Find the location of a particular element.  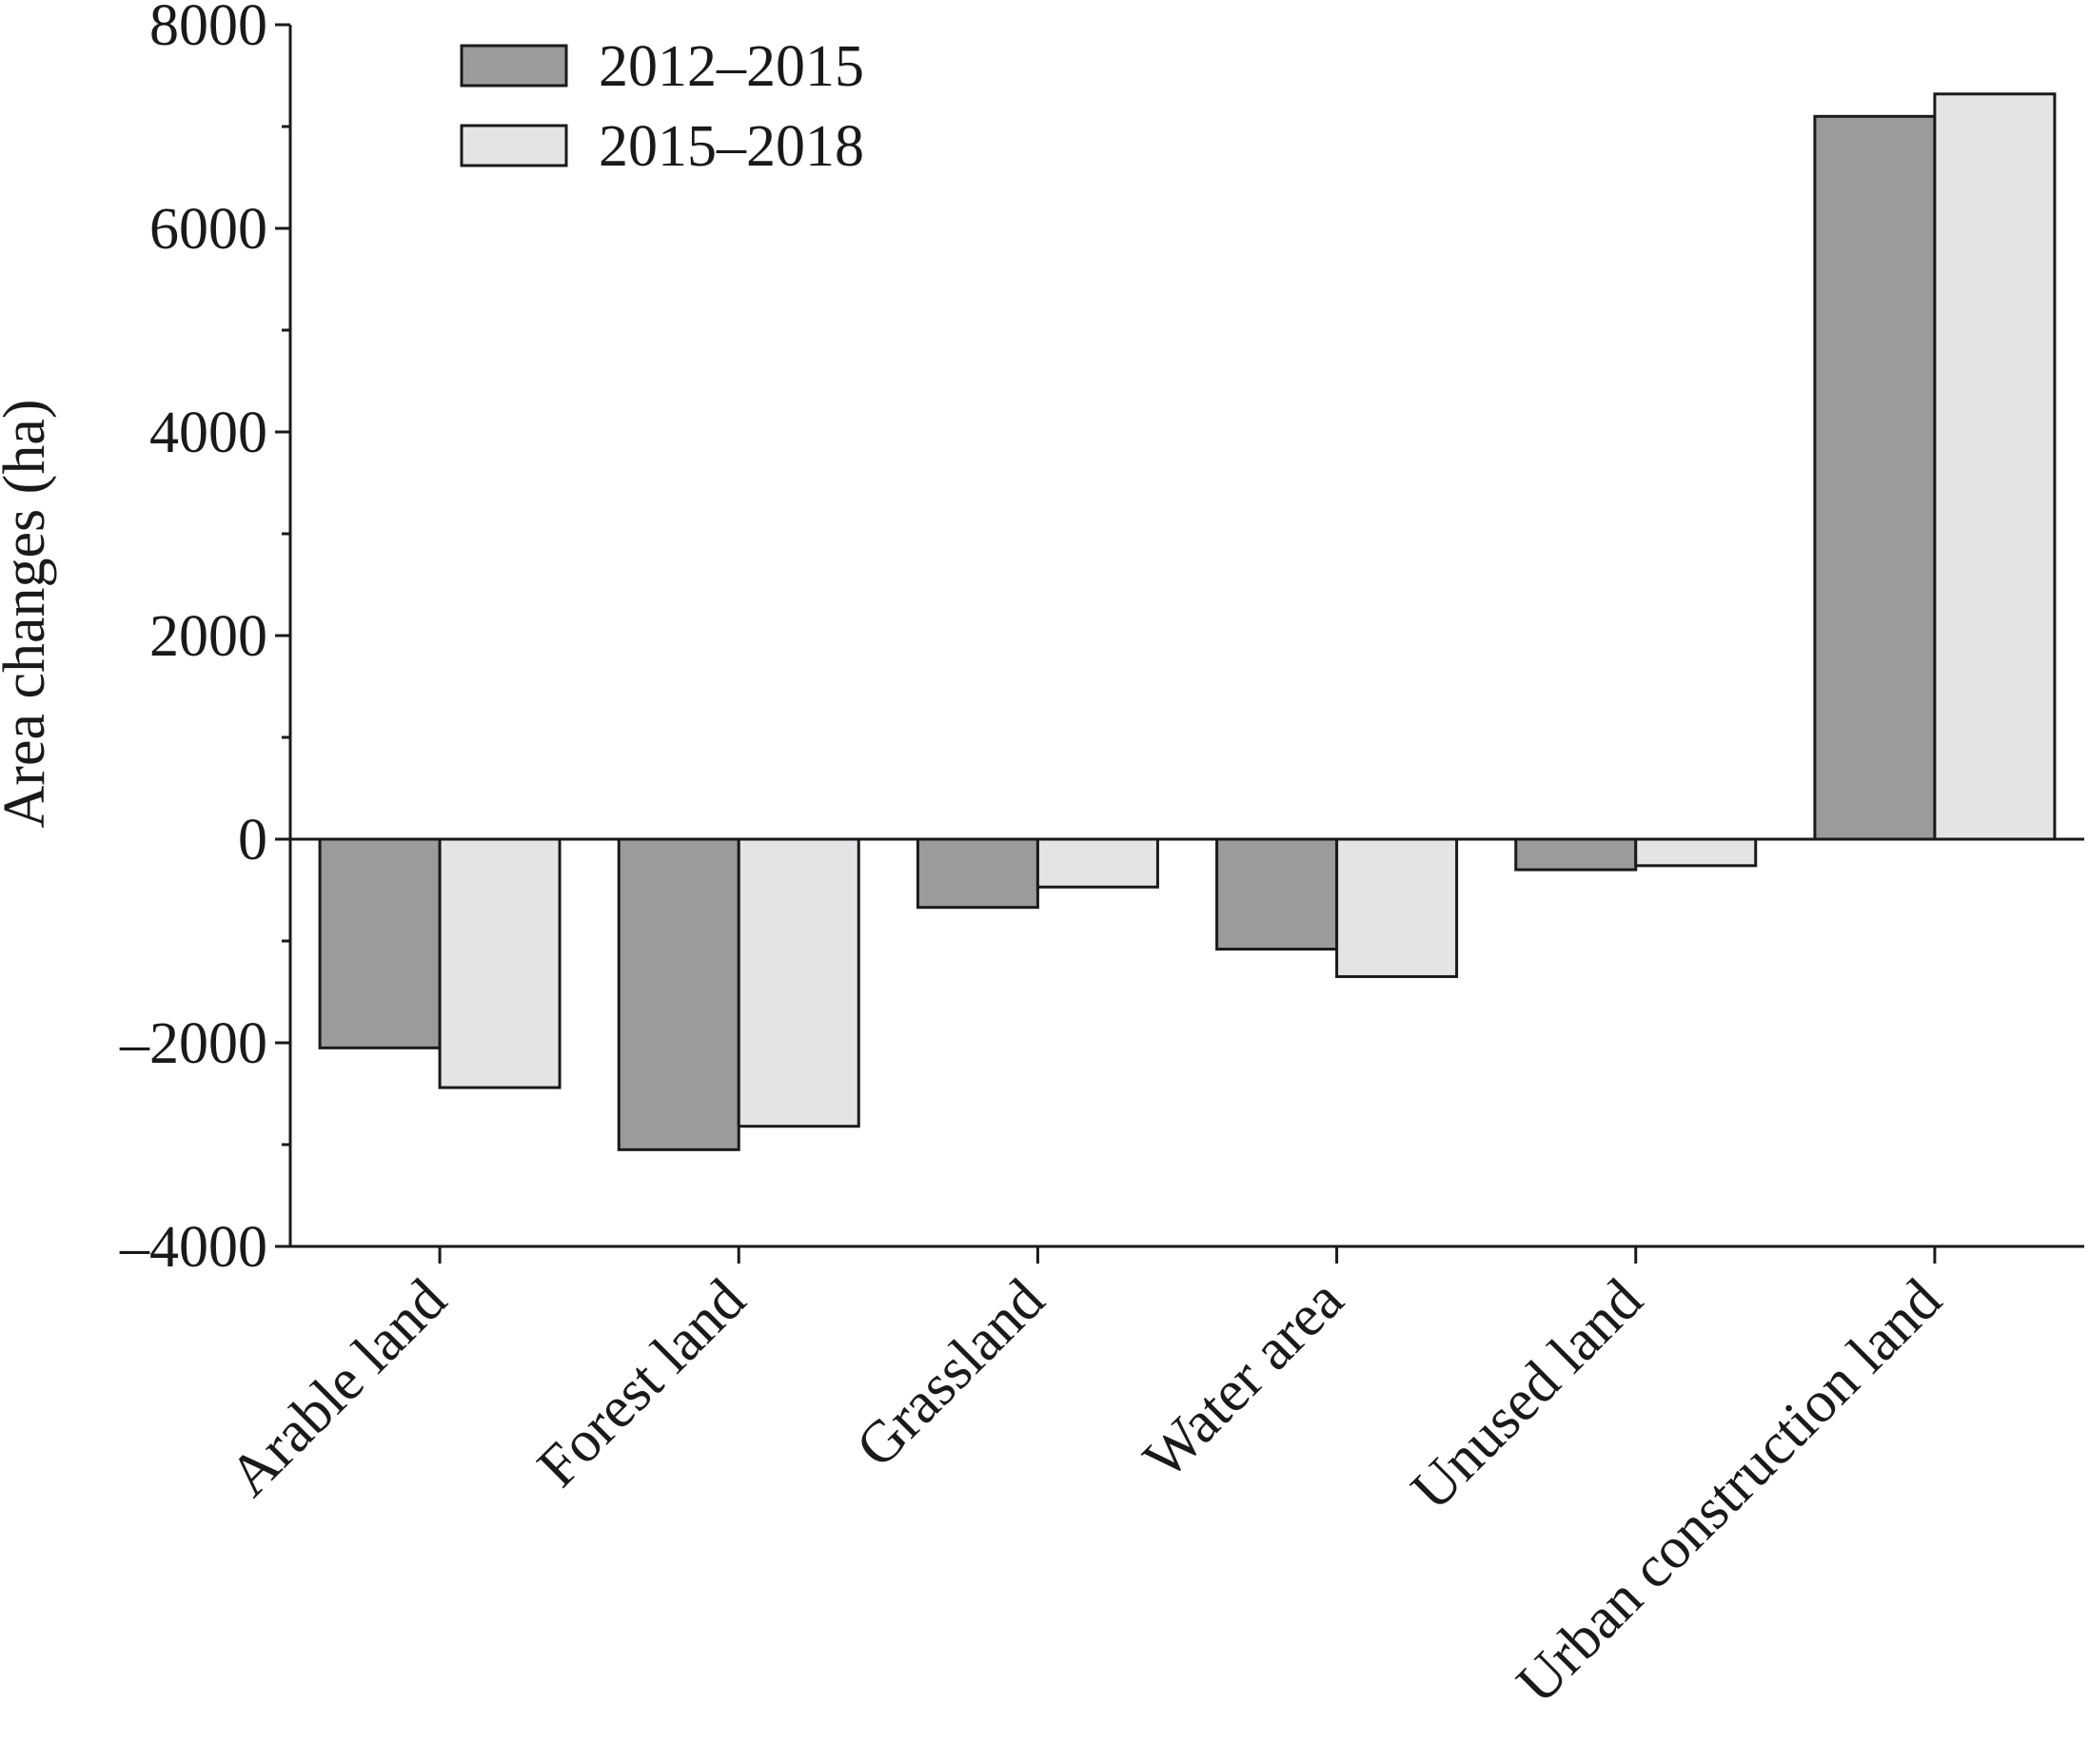

legend-label: 2012–2015 is located at coordinates (731, 66).